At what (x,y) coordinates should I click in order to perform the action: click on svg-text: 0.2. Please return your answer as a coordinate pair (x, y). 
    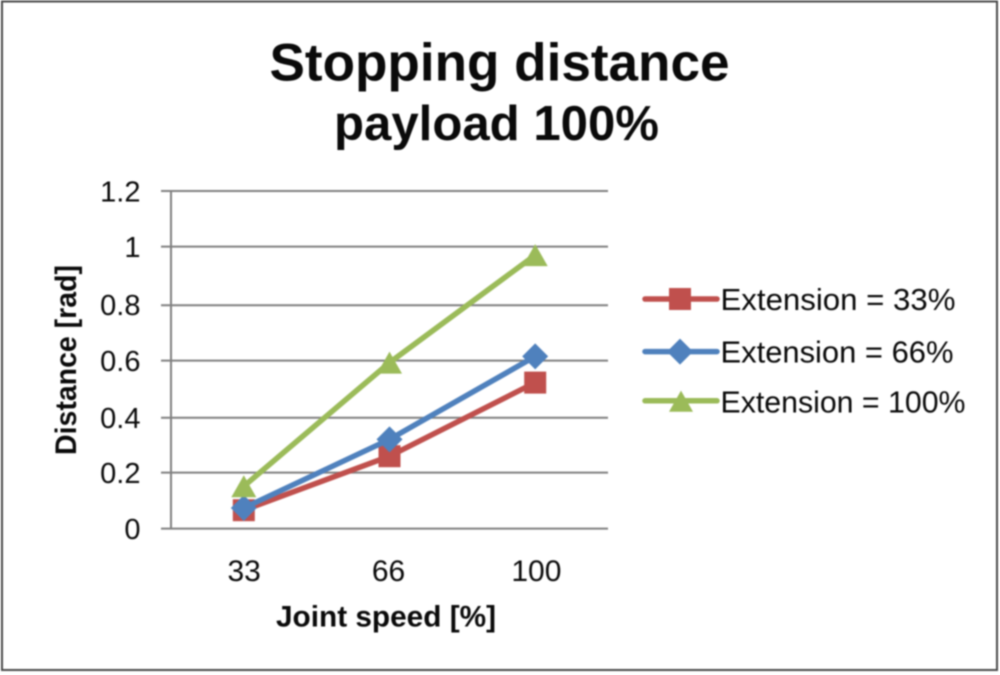
    Looking at the image, I should click on (120, 474).